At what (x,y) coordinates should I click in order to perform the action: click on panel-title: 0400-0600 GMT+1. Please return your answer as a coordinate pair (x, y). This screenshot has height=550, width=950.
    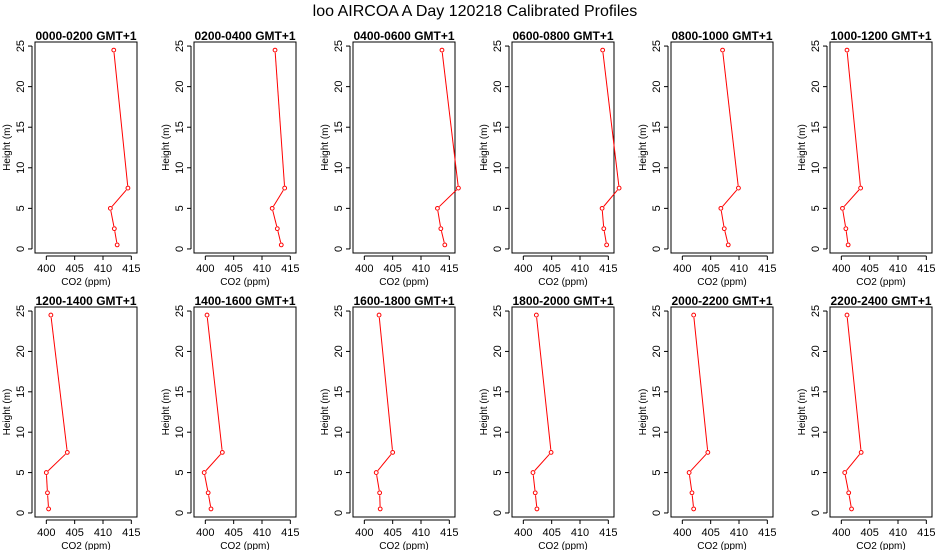
    Looking at the image, I should click on (403, 36).